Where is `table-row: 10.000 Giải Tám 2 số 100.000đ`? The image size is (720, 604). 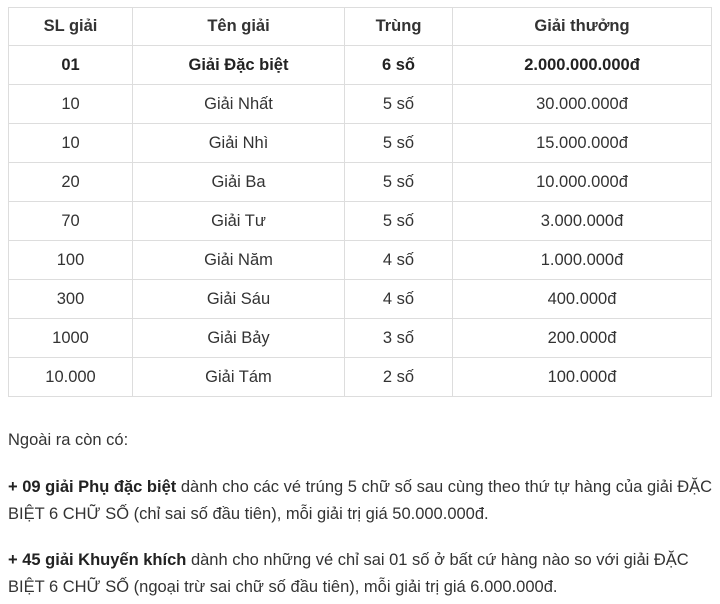
table-row: 10.000 Giải Tám 2 số 100.000đ is located at coordinates (360, 377).